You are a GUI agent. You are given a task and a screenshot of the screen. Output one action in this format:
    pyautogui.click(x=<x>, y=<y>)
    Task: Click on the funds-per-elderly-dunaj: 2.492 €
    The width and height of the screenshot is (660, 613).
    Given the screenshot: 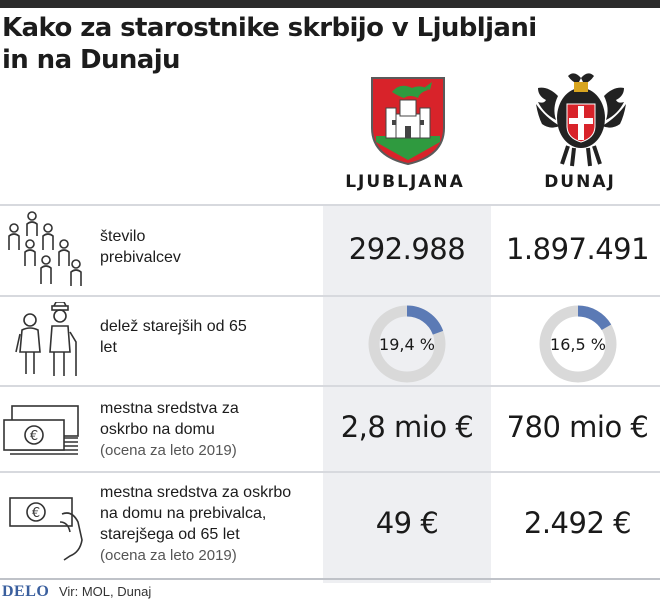 What is the action you would take?
    pyautogui.click(x=577, y=523)
    